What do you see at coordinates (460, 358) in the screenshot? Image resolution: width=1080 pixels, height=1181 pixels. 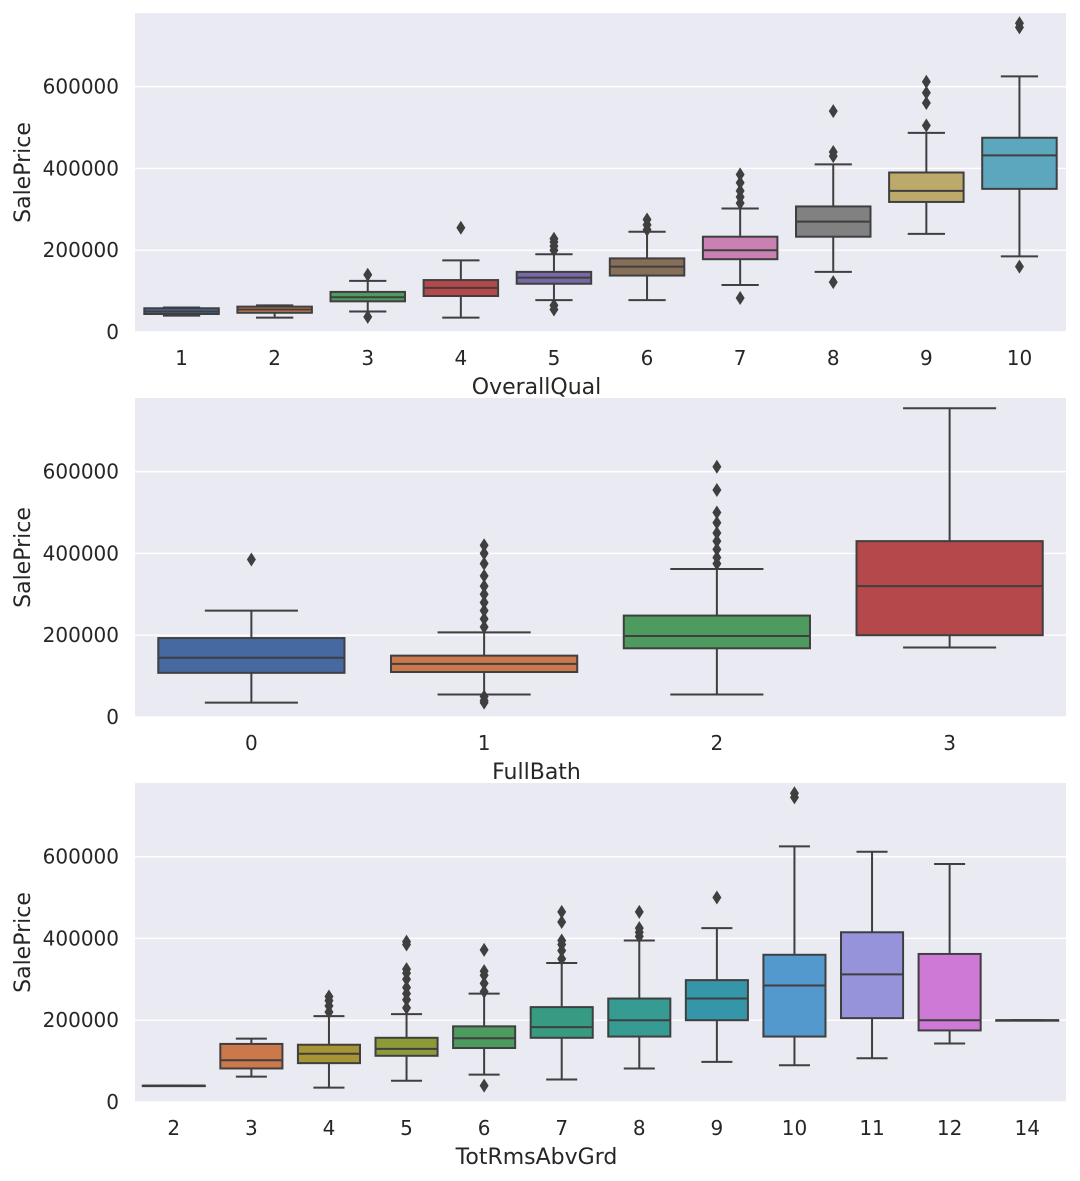 I see `x-tick-label: 4` at bounding box center [460, 358].